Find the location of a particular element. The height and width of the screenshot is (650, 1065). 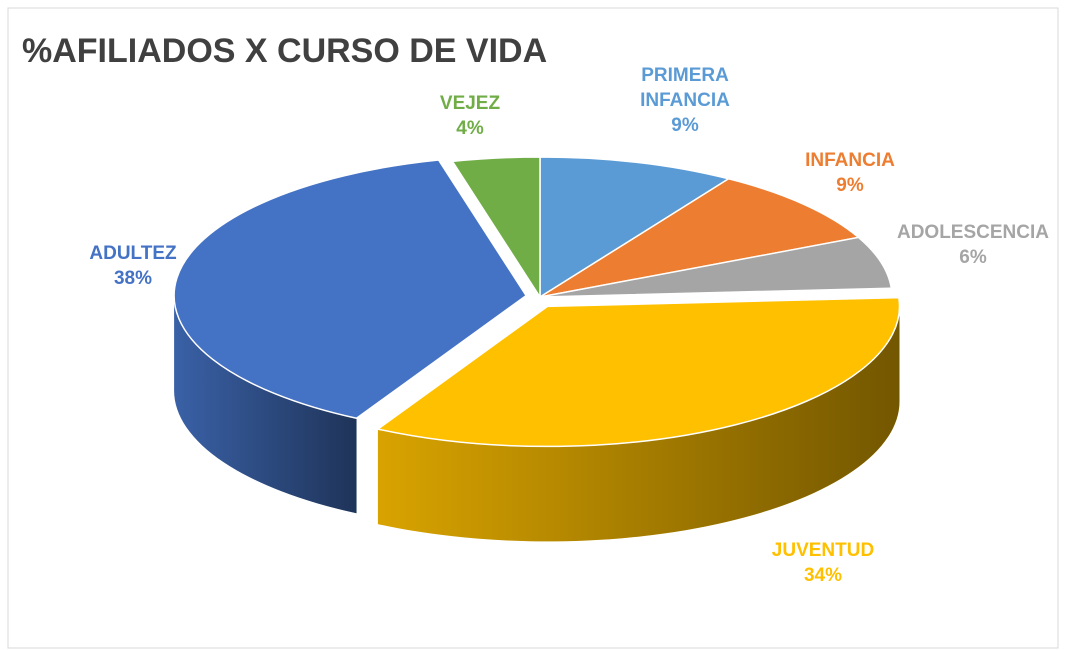

data-label: INFANCIA 9% is located at coordinates (850, 173).